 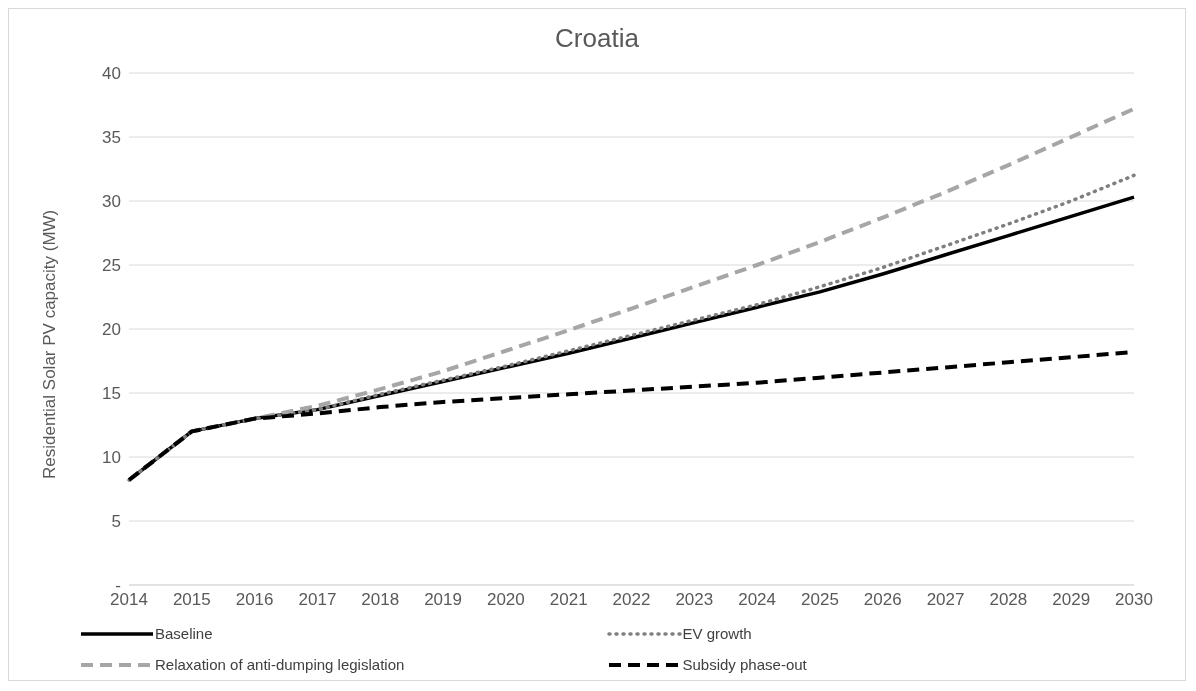 I want to click on legend-label: Baseline, so click(x=184, y=633).